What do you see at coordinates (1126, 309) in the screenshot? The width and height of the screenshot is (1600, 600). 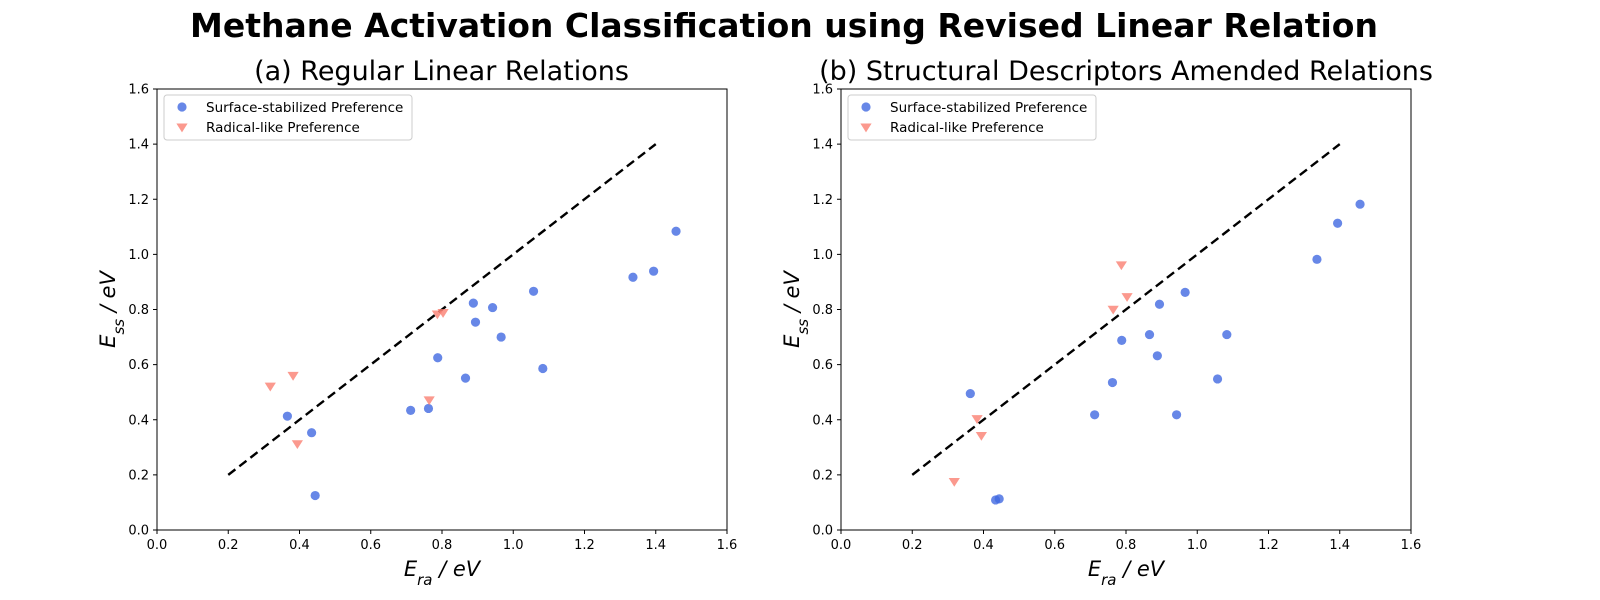 I see `reference-line` at bounding box center [1126, 309].